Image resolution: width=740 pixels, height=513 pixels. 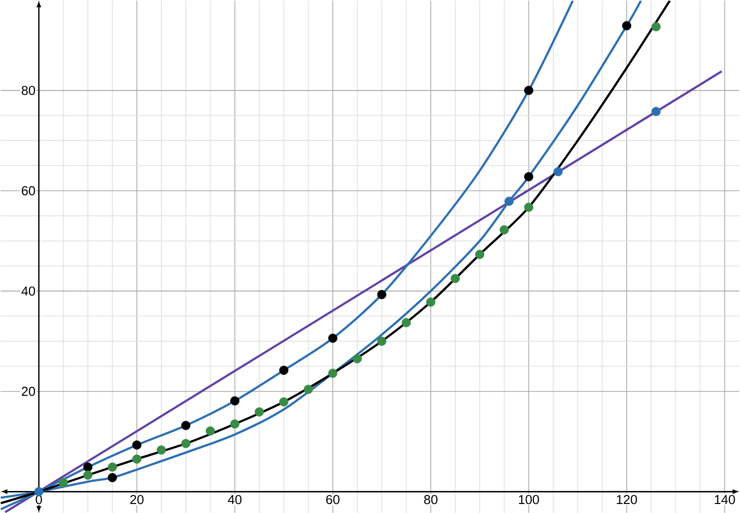 What do you see at coordinates (528, 499) in the screenshot?
I see `x-tick-label: 100` at bounding box center [528, 499].